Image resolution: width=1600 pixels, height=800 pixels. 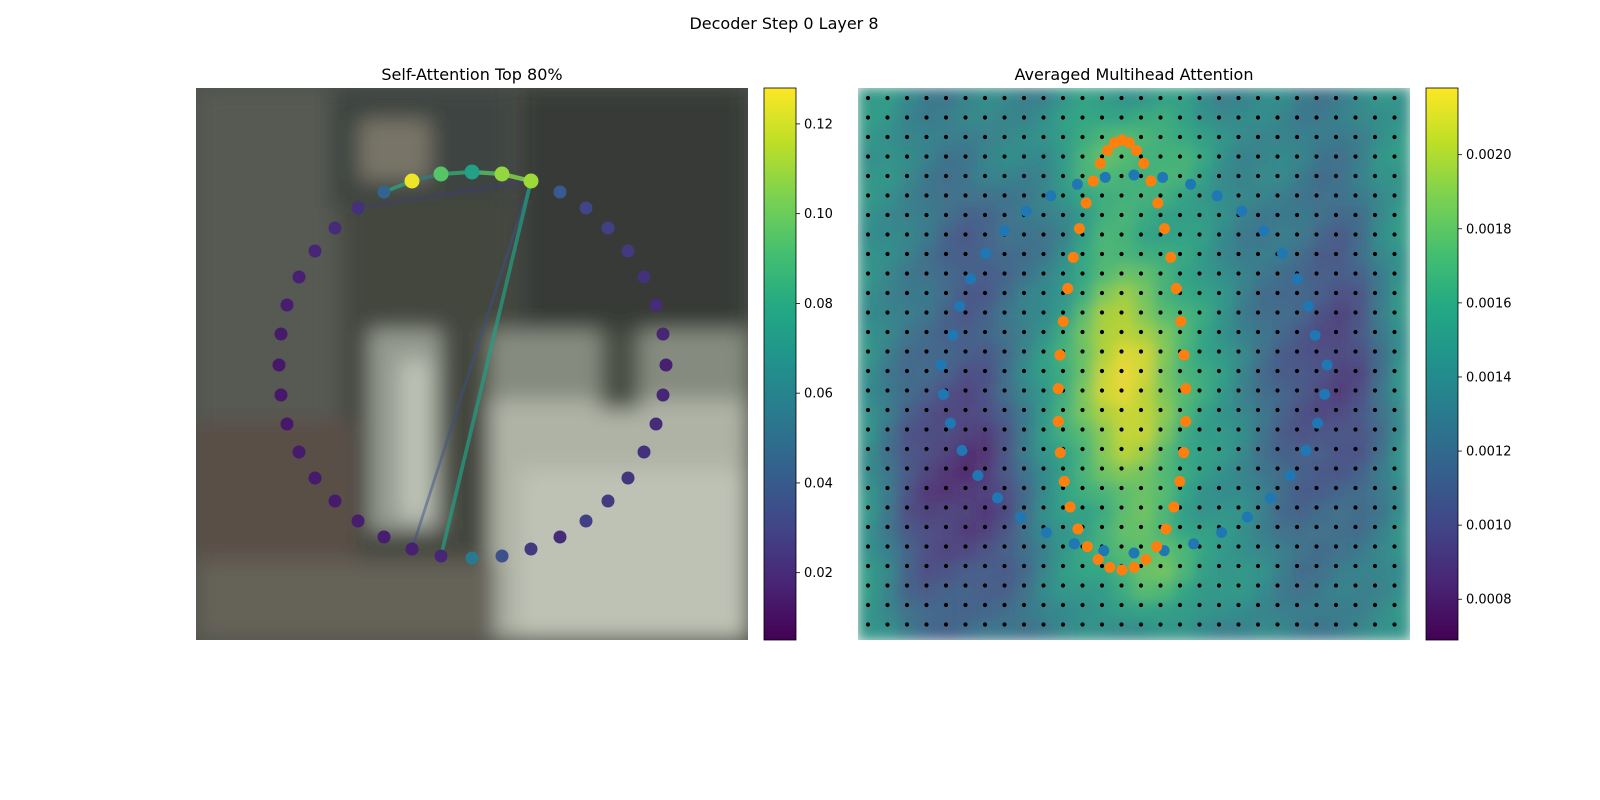 I want to click on self-attention-colorbar: 0.02 0.04 0.06 0.08 0.10 0.12, so click(x=798, y=364).